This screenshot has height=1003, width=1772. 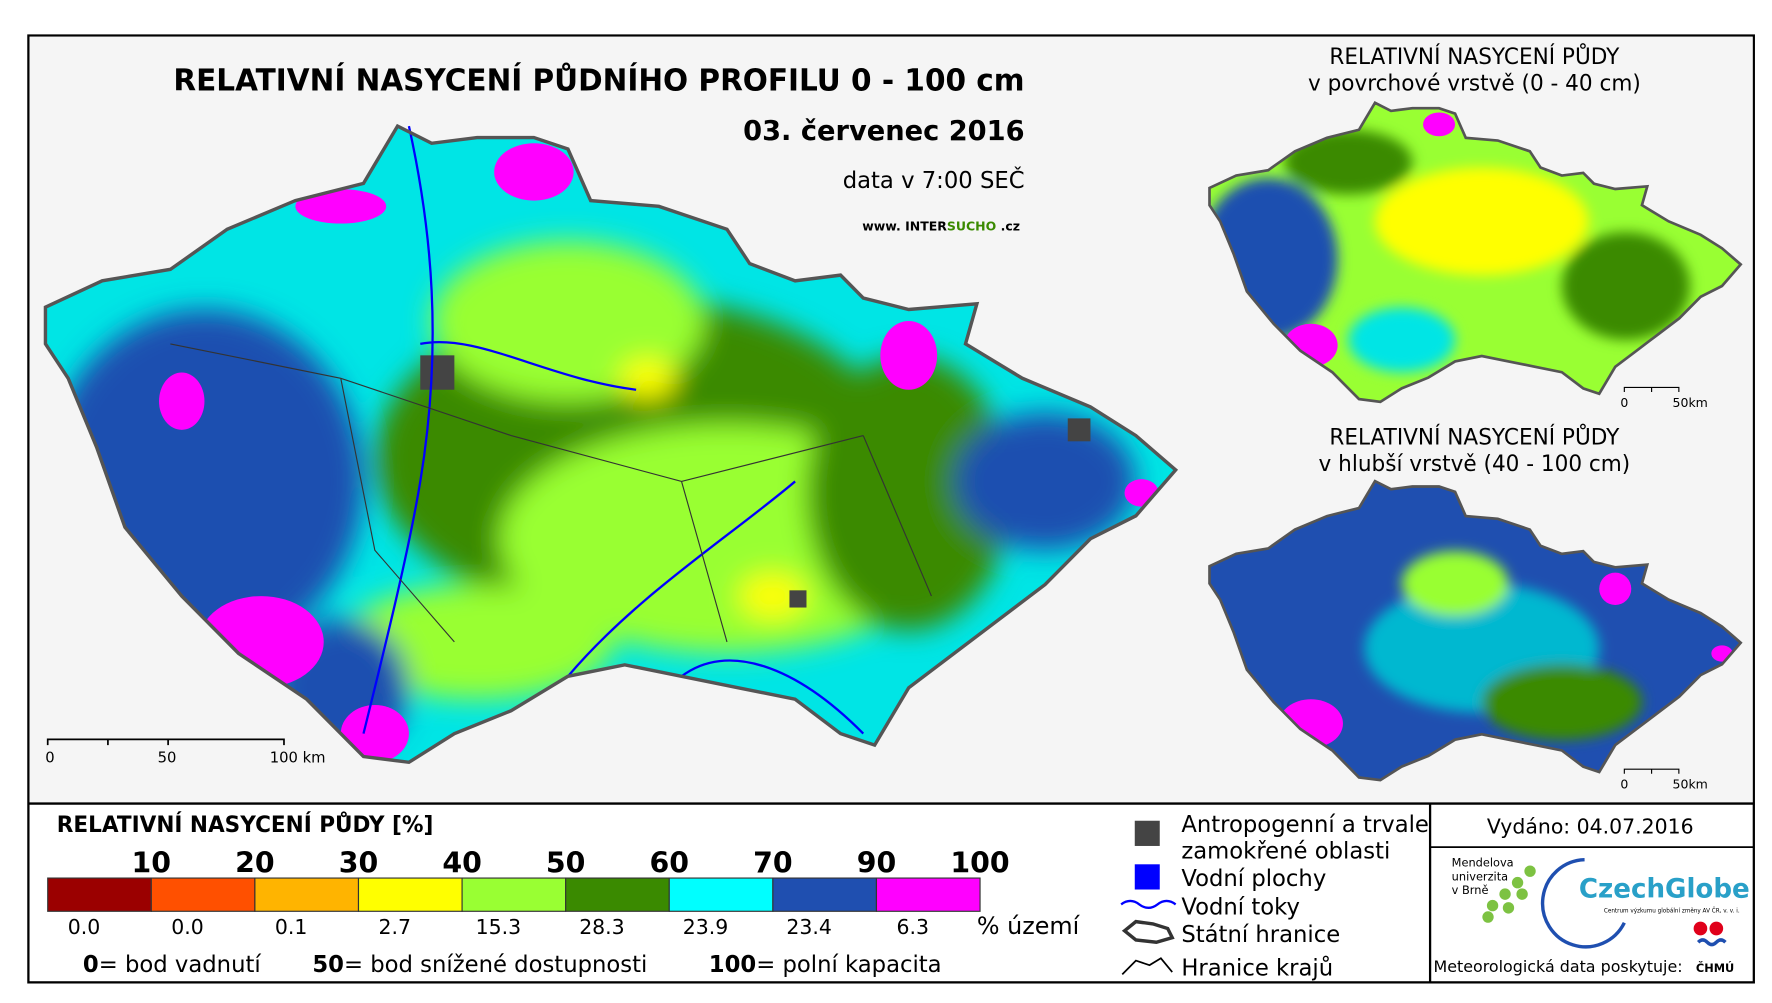 What do you see at coordinates (877, 862) in the screenshot?
I see `legend-threshold: 90` at bounding box center [877, 862].